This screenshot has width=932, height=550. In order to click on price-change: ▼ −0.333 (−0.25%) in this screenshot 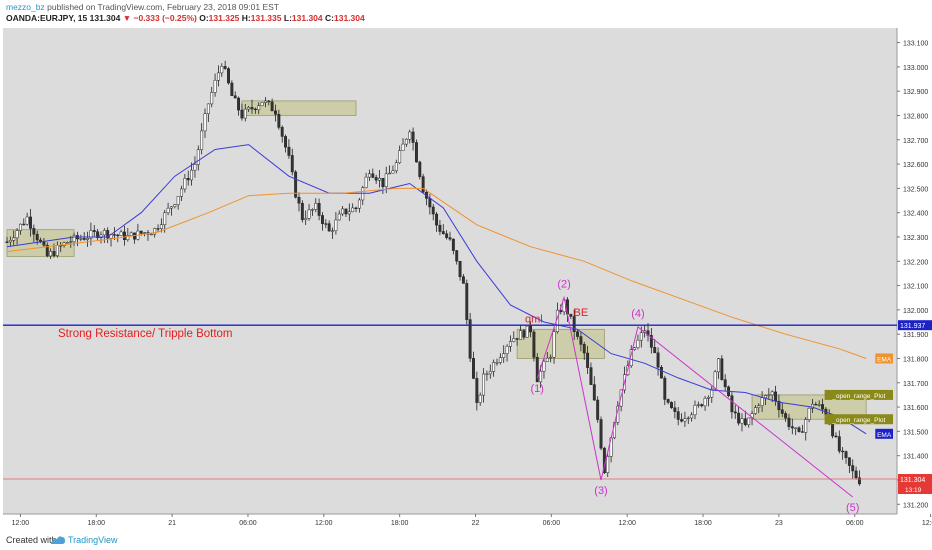, I will do `click(159, 18)`.